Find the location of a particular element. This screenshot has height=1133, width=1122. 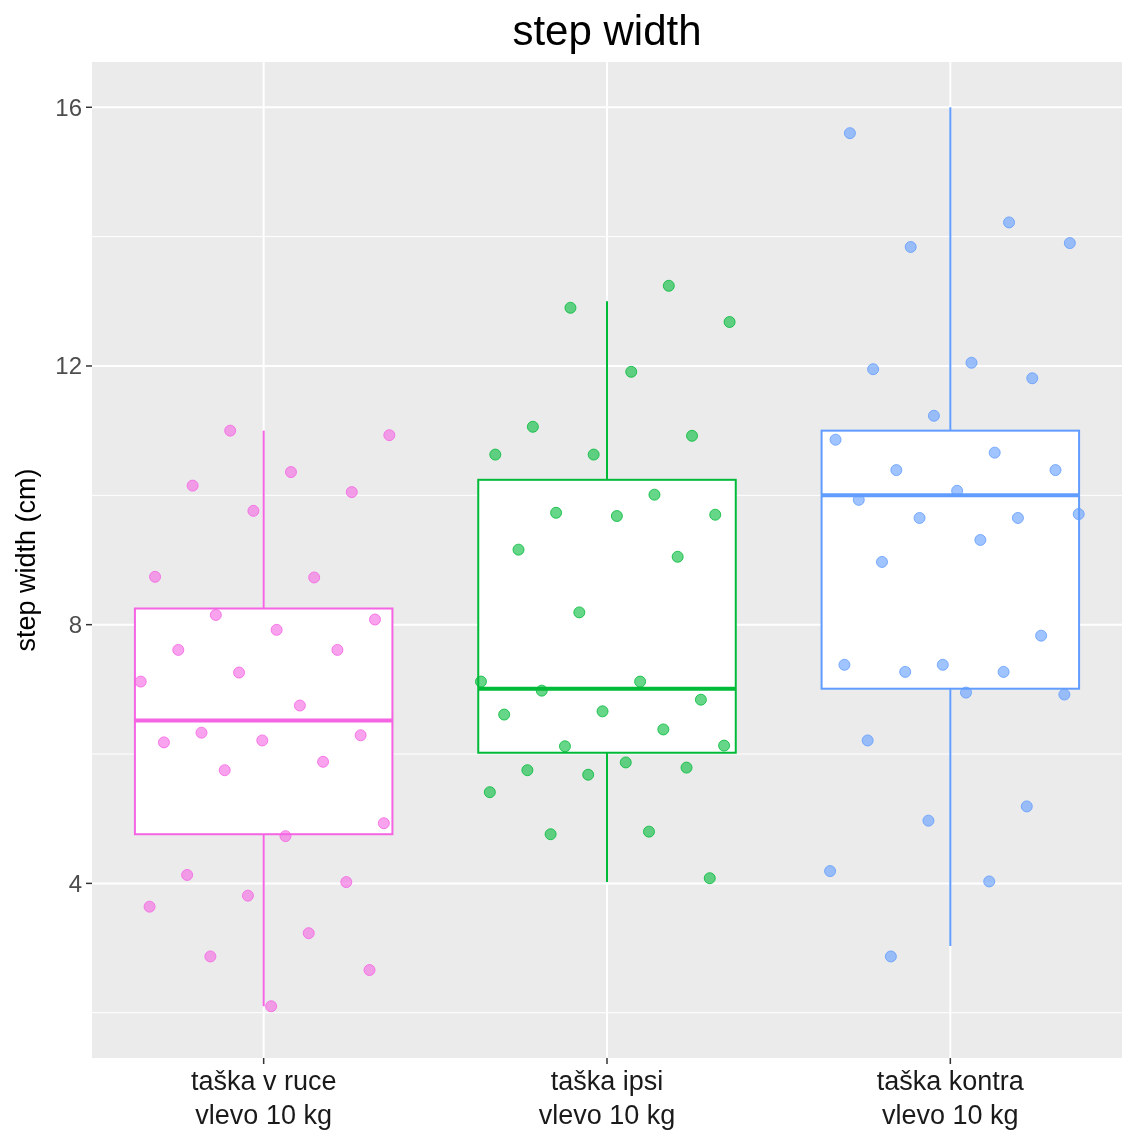

chart-title: step width is located at coordinates (607, 30).